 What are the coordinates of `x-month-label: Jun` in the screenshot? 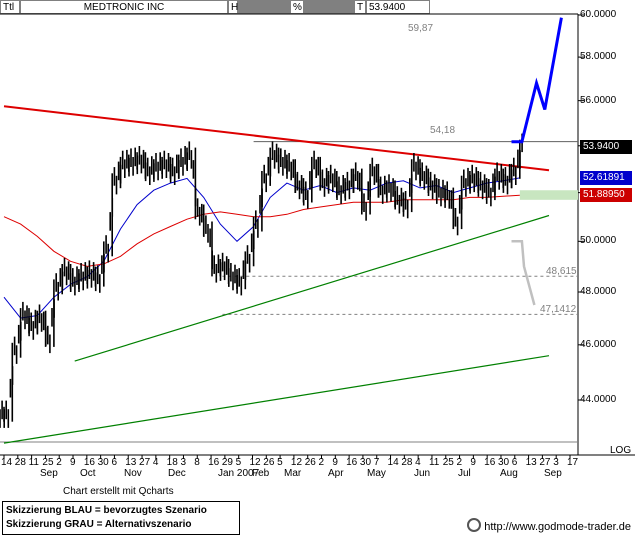 It's located at (422, 473).